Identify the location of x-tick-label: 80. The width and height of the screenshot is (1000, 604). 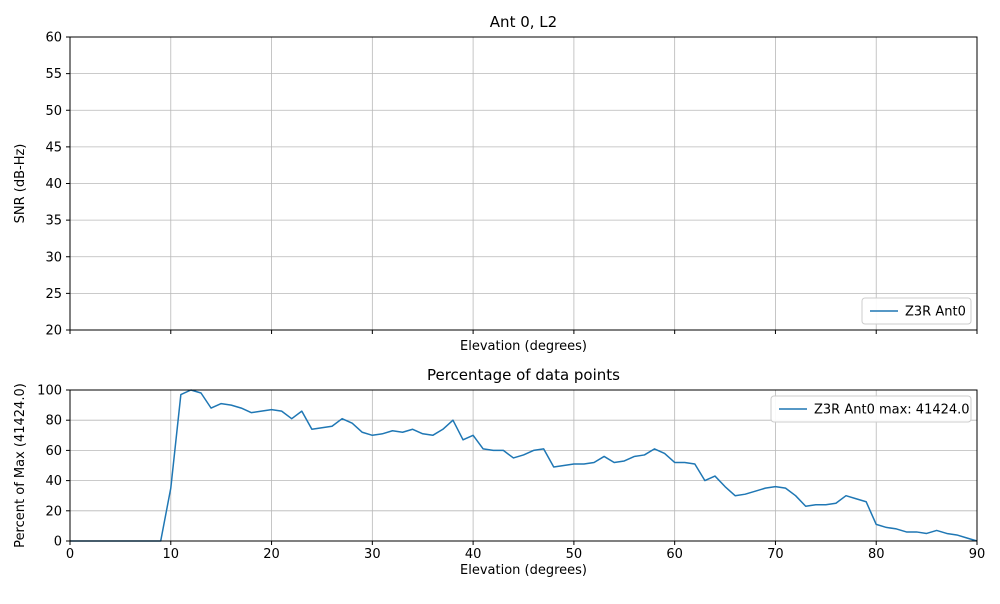
(876, 554).